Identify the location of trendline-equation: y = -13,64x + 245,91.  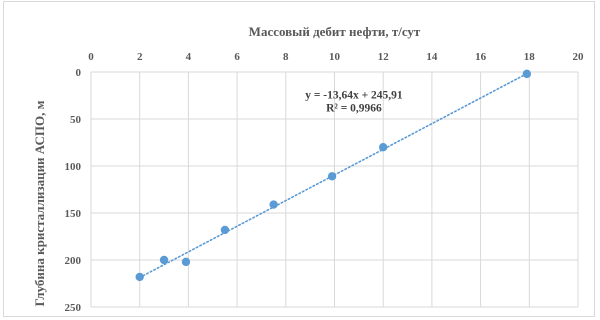
(354, 96).